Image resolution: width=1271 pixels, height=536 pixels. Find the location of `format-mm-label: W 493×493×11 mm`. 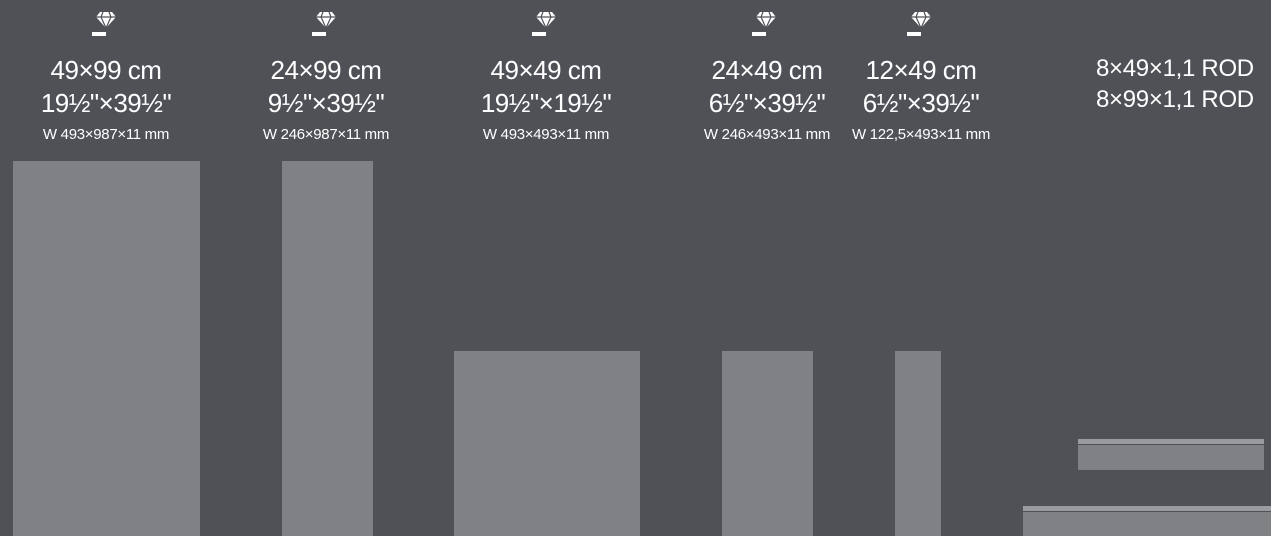

format-mm-label: W 493×493×11 mm is located at coordinates (546, 134).